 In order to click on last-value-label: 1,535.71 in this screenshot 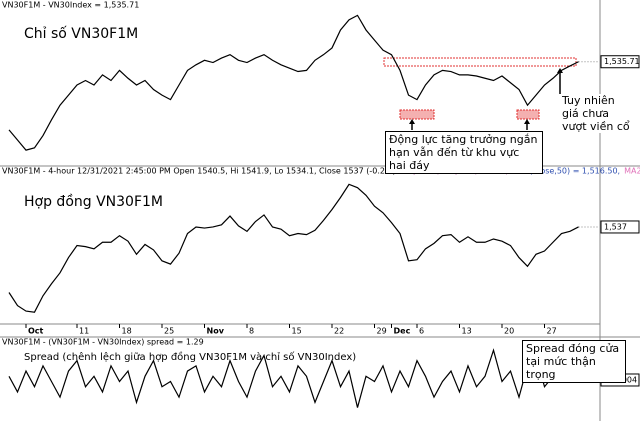, I will do `click(622, 61)`.